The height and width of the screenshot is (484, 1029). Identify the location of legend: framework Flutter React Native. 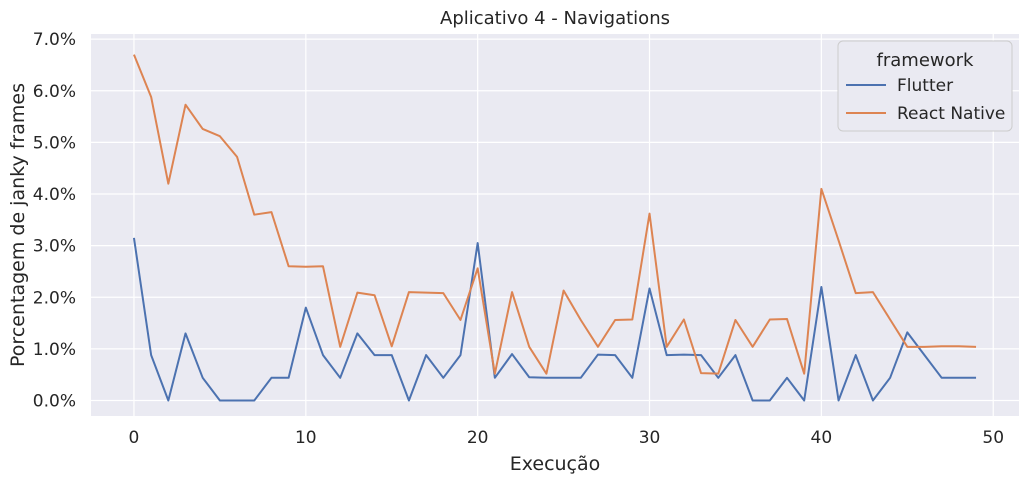
(925, 86).